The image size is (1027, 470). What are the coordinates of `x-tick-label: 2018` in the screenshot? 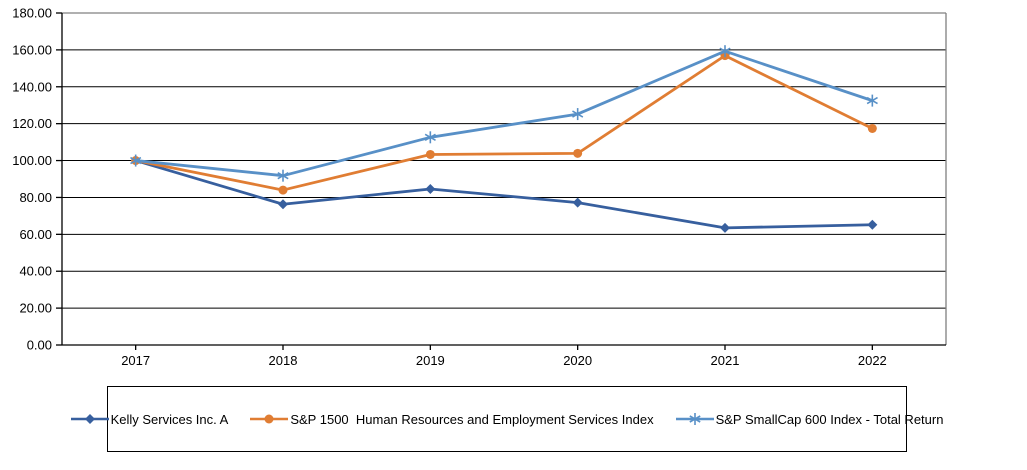 It's located at (283, 360).